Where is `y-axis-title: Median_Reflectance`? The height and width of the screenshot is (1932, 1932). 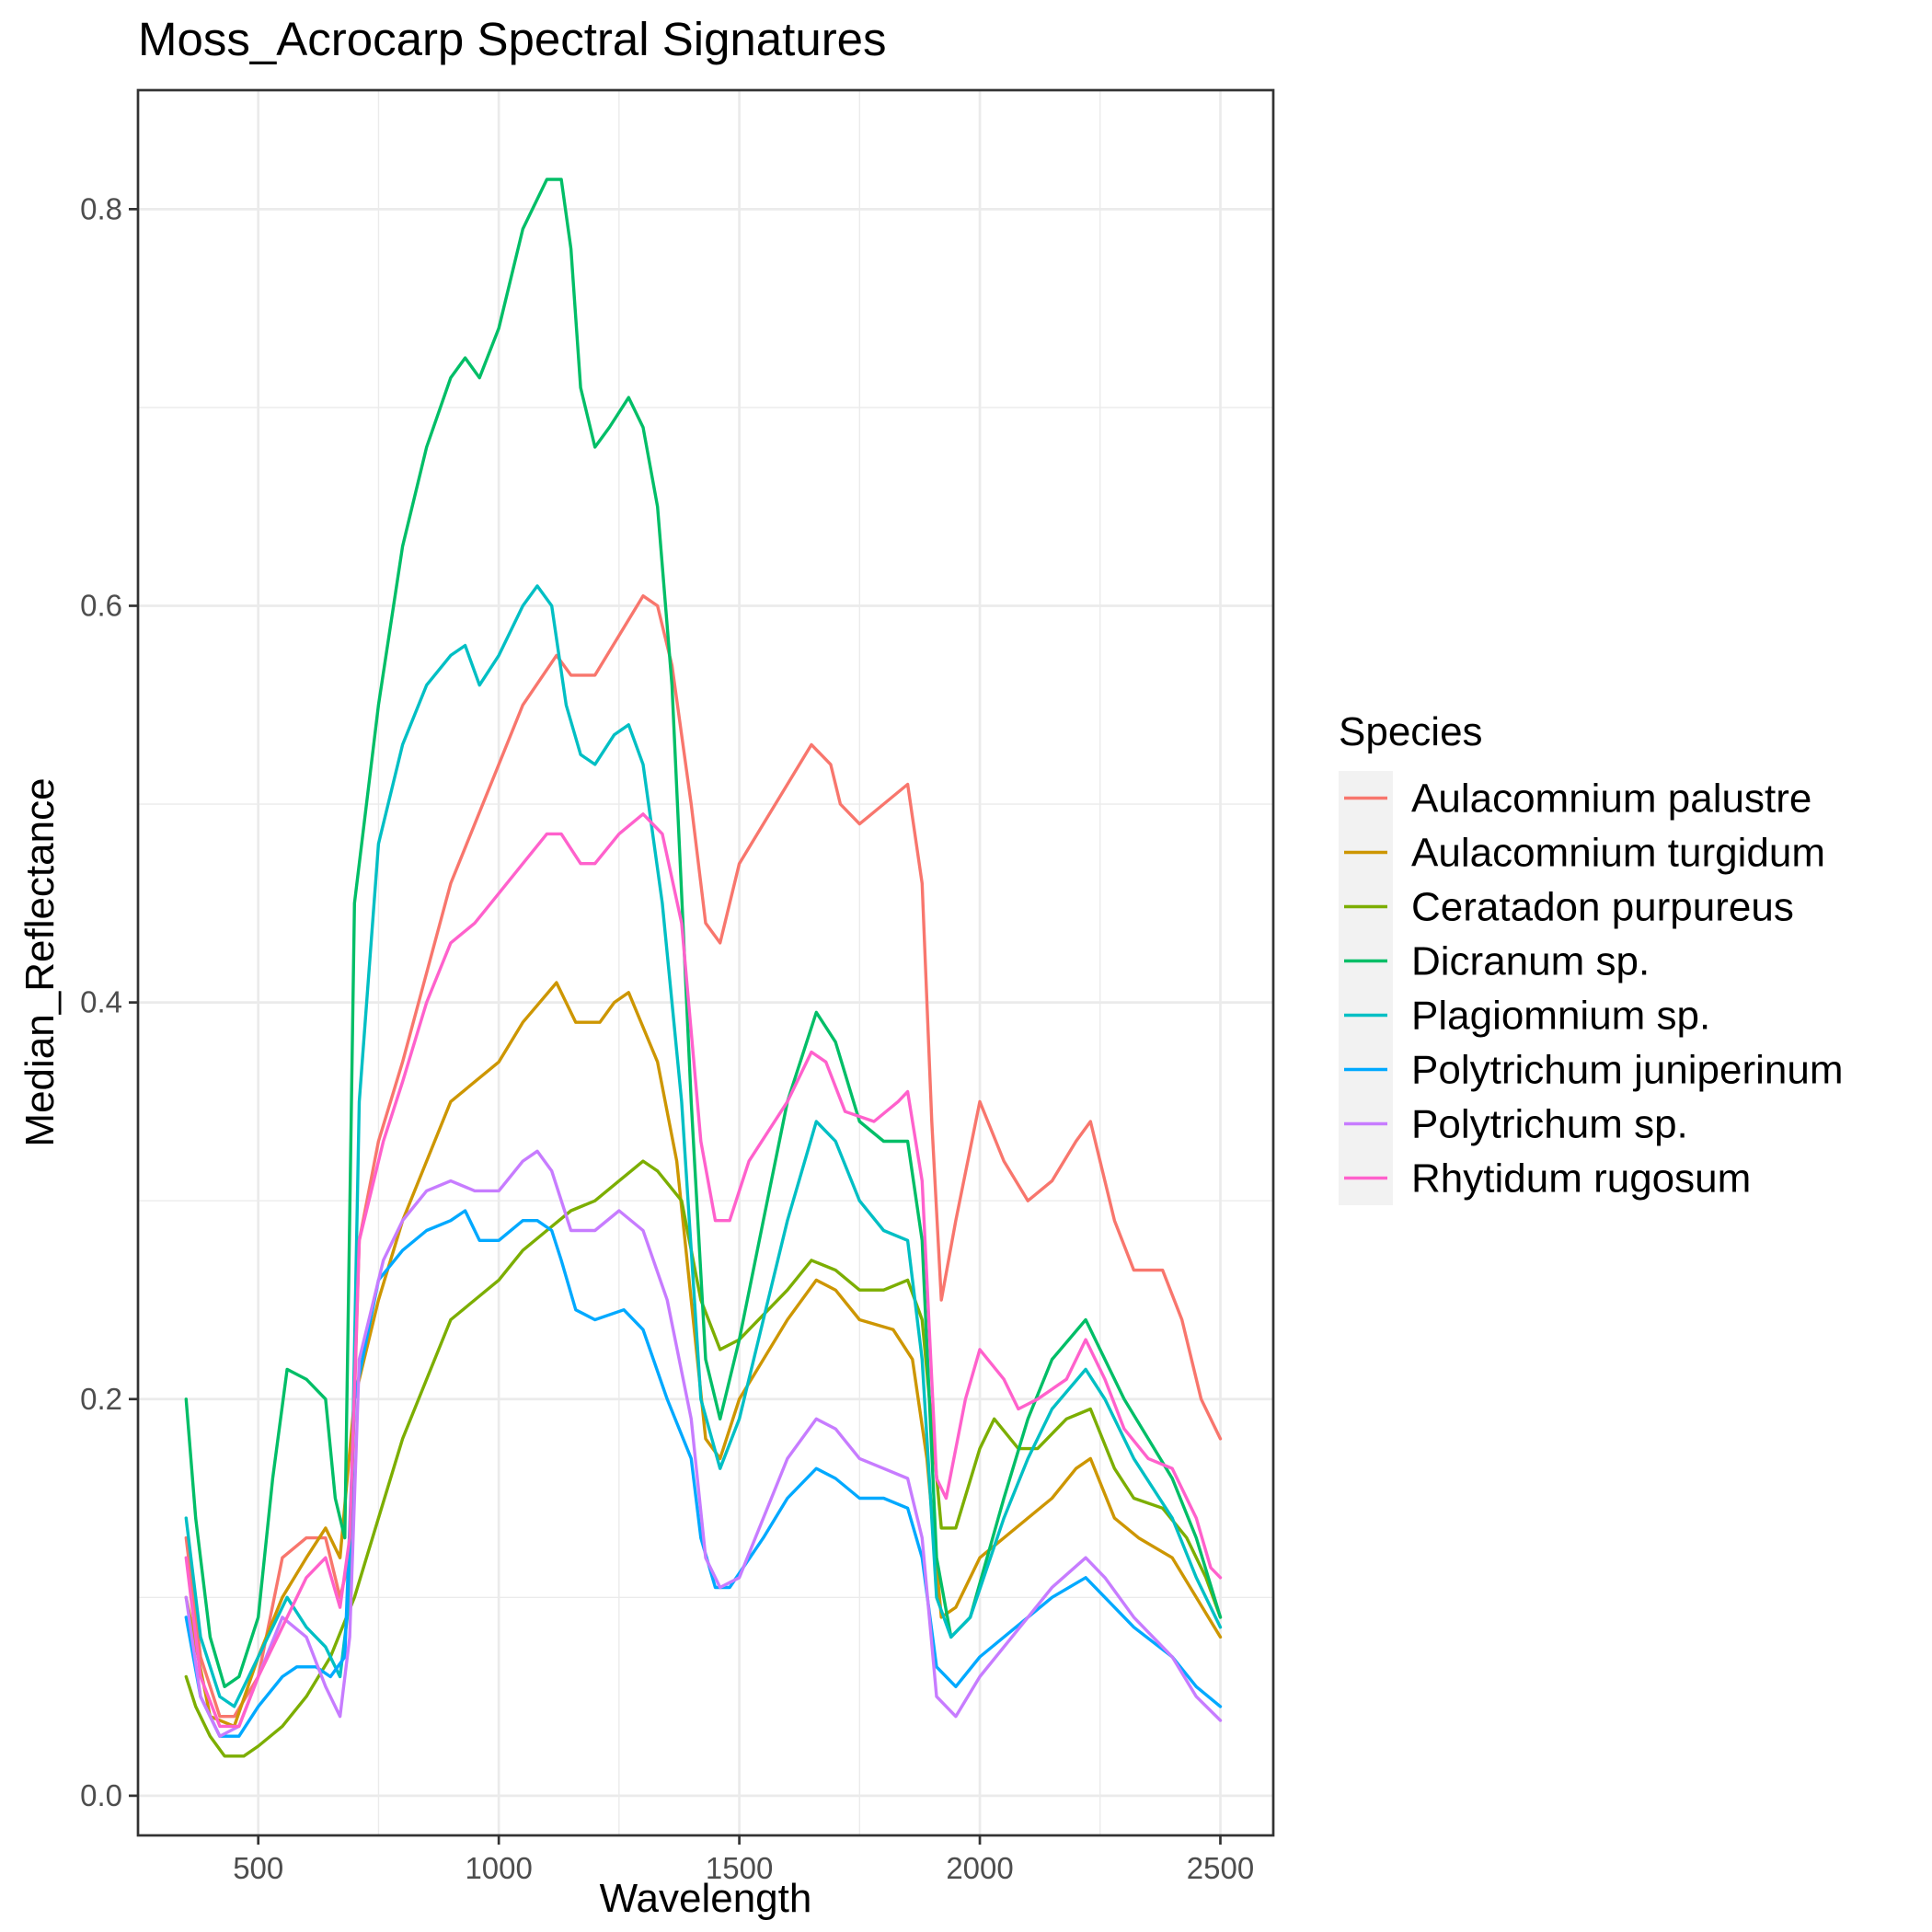 y-axis-title: Median_Reflectance is located at coordinates (40, 961).